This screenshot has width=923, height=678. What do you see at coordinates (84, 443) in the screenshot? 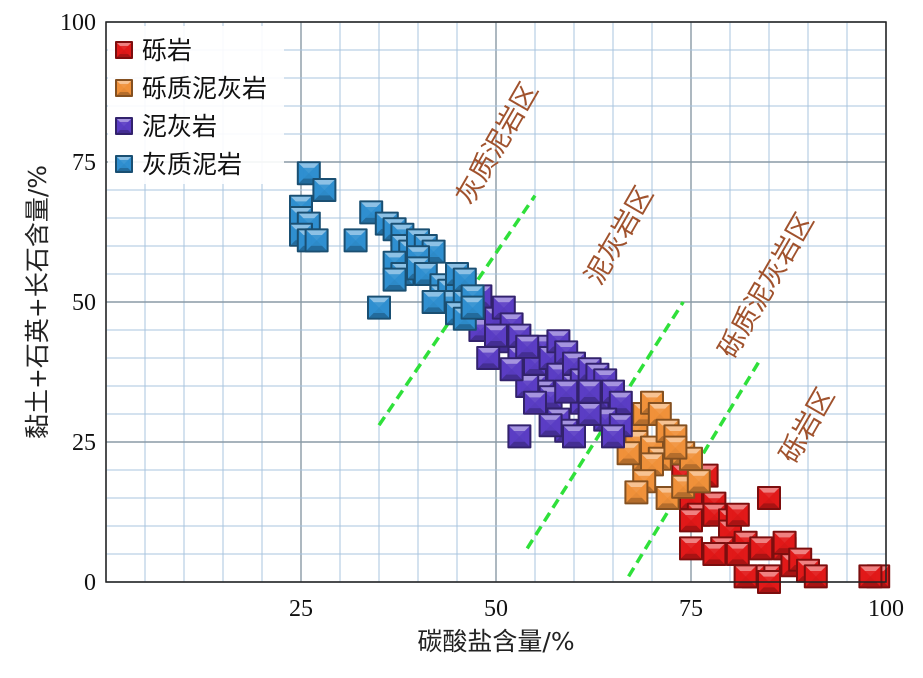
I see `y-tick-label: 25` at bounding box center [84, 443].